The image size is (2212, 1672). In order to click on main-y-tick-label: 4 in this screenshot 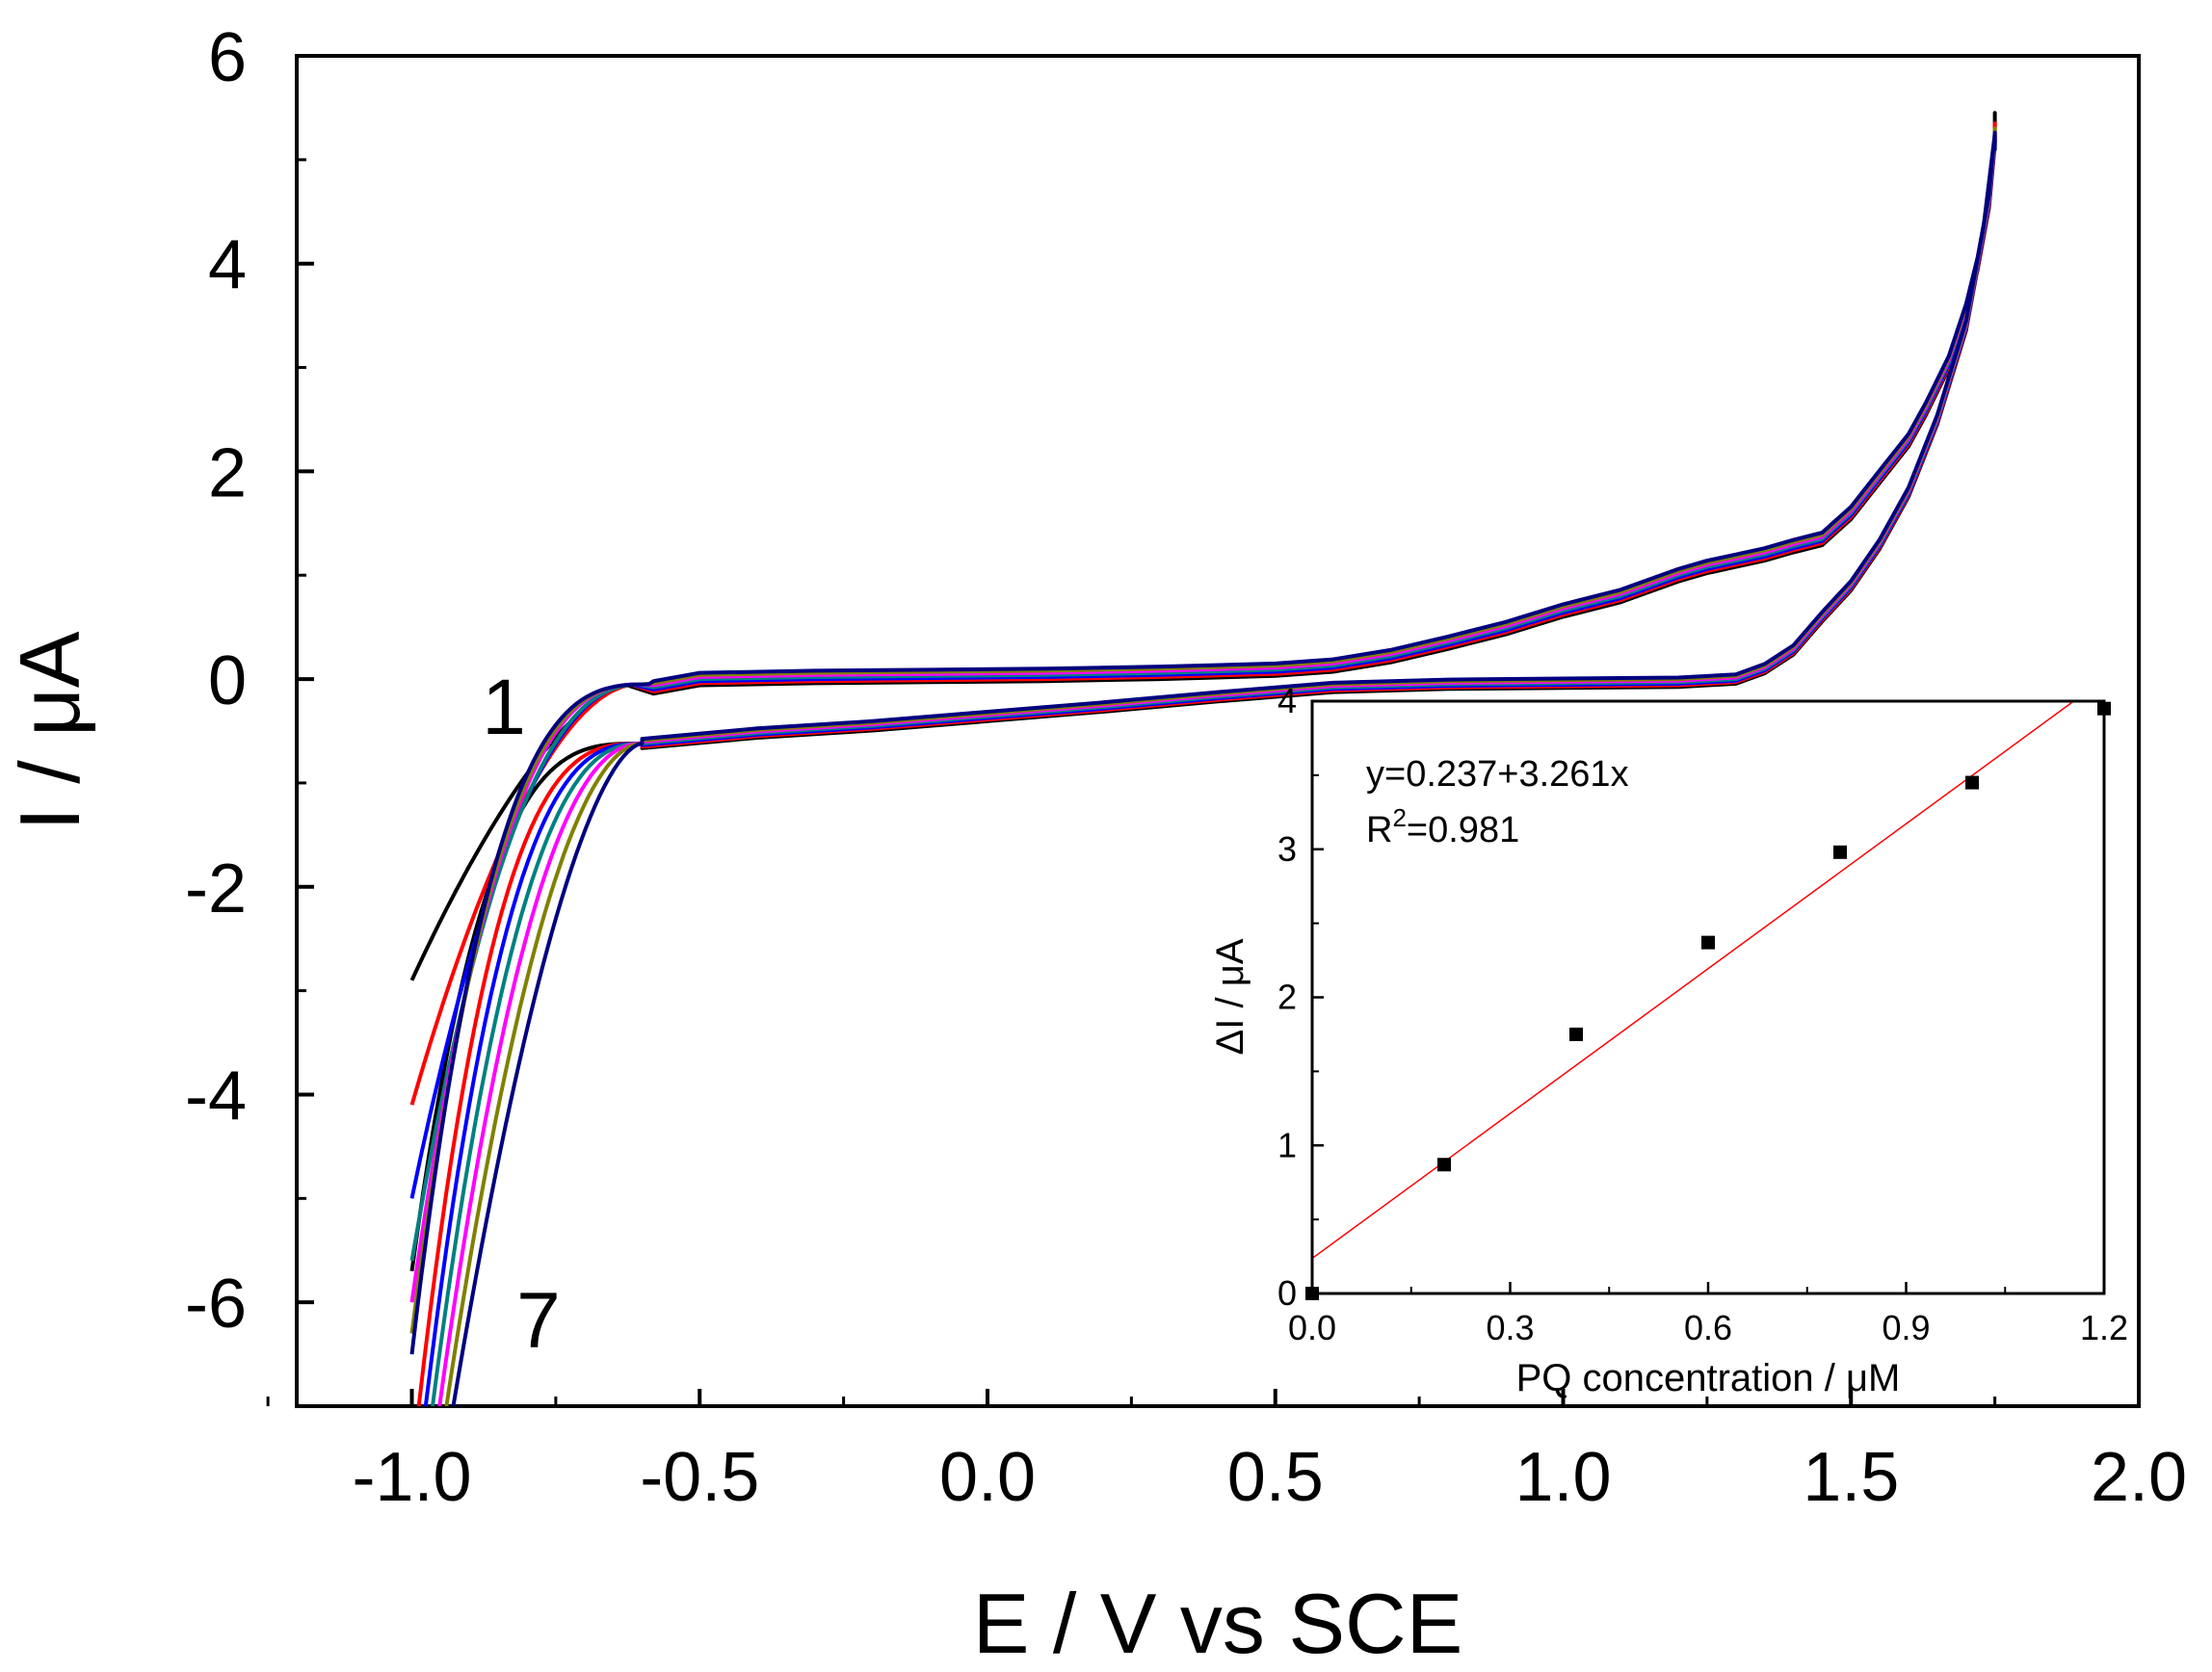, I will do `click(227, 265)`.